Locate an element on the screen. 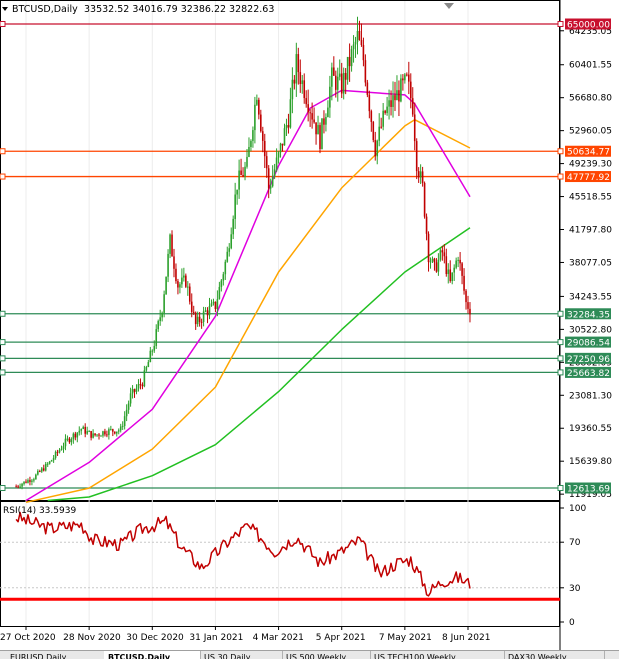 The width and height of the screenshot is (619, 661). shift-marker-icon is located at coordinates (449, 6).